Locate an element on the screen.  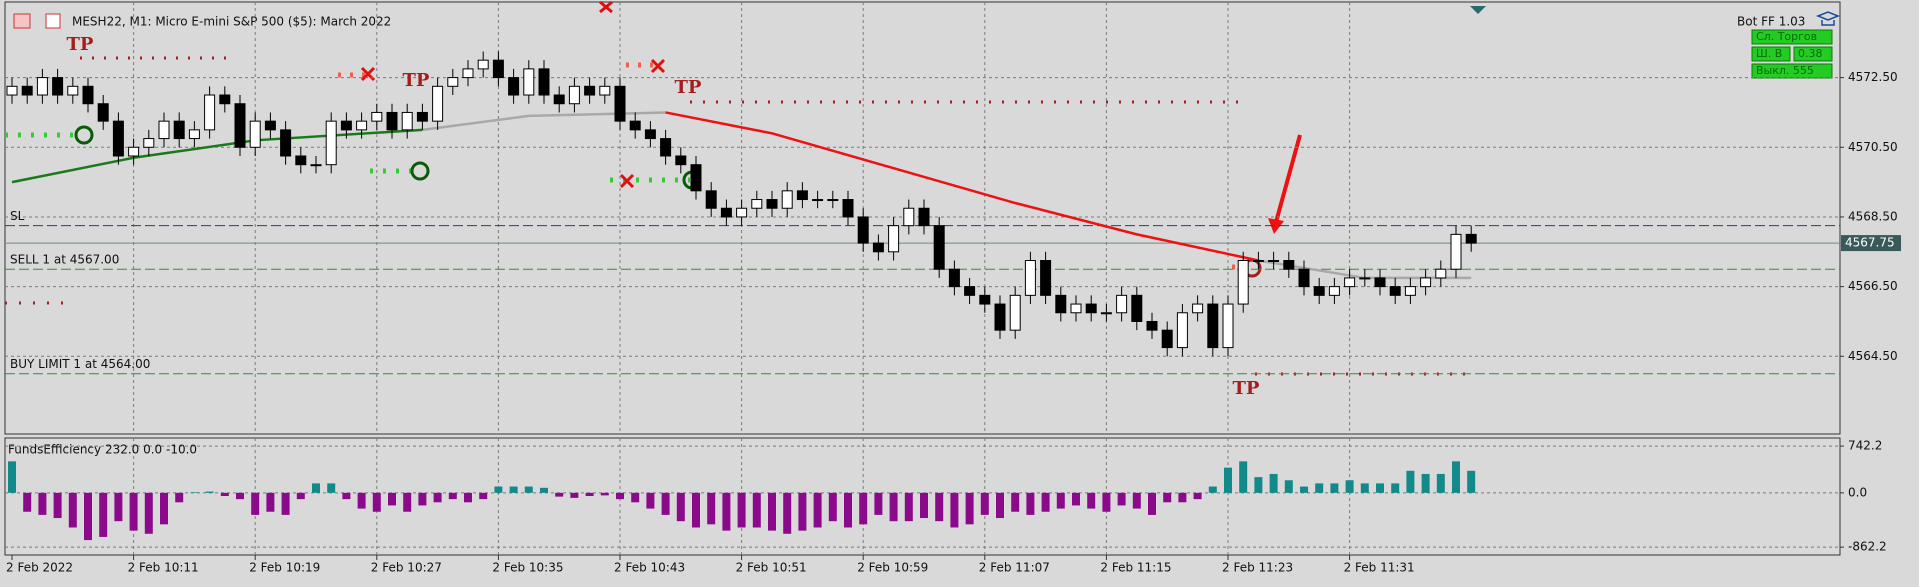
tp-label: TP is located at coordinates (80, 44).